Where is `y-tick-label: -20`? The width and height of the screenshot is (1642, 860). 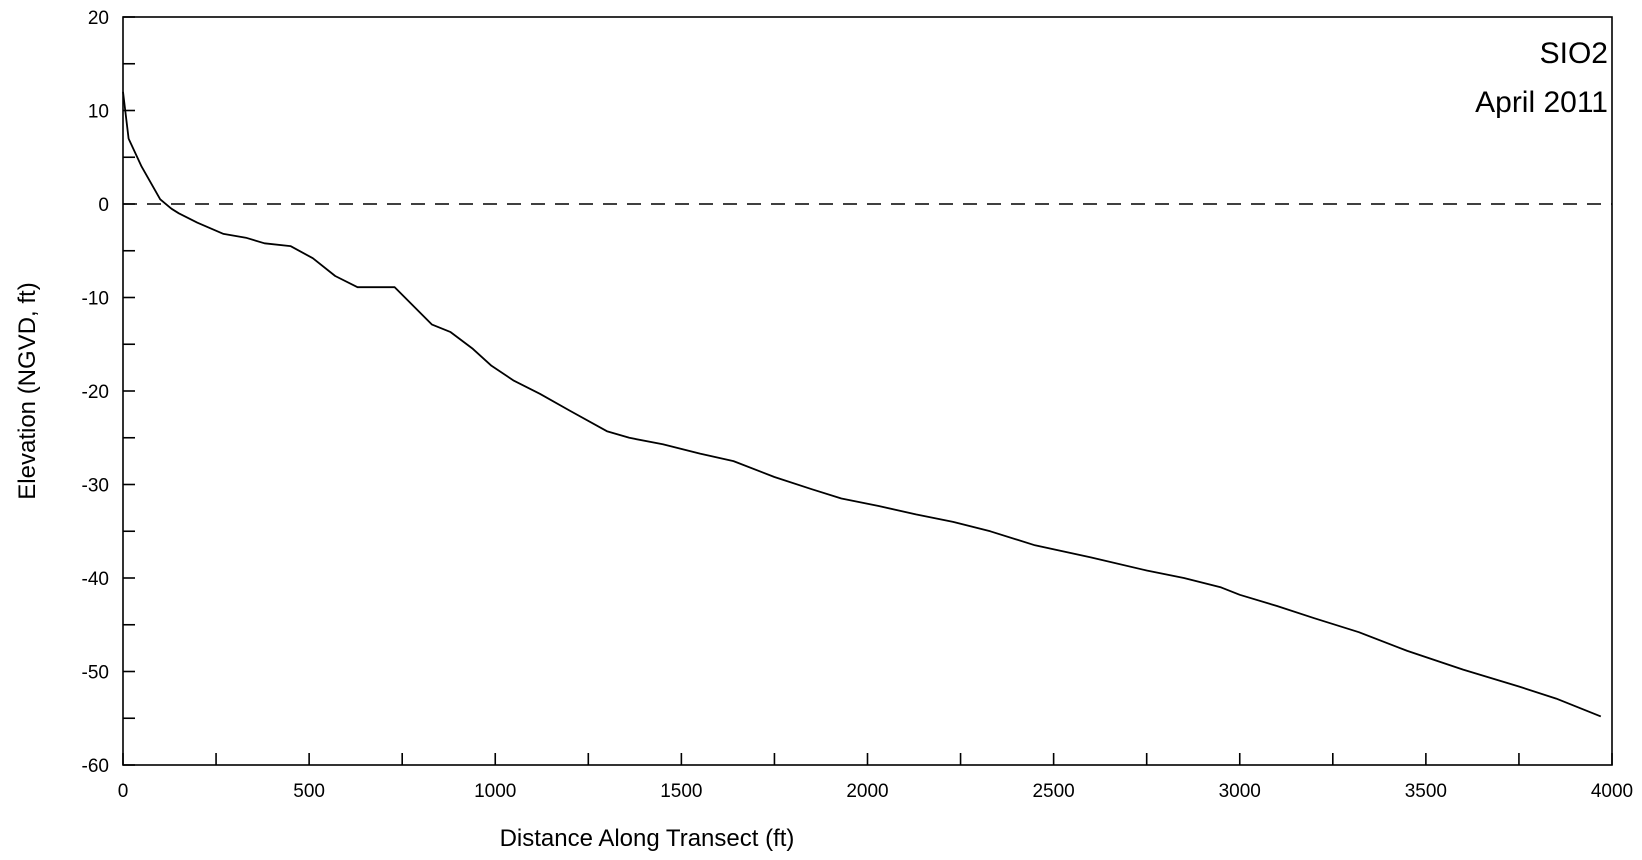 y-tick-label: -20 is located at coordinates (95, 392).